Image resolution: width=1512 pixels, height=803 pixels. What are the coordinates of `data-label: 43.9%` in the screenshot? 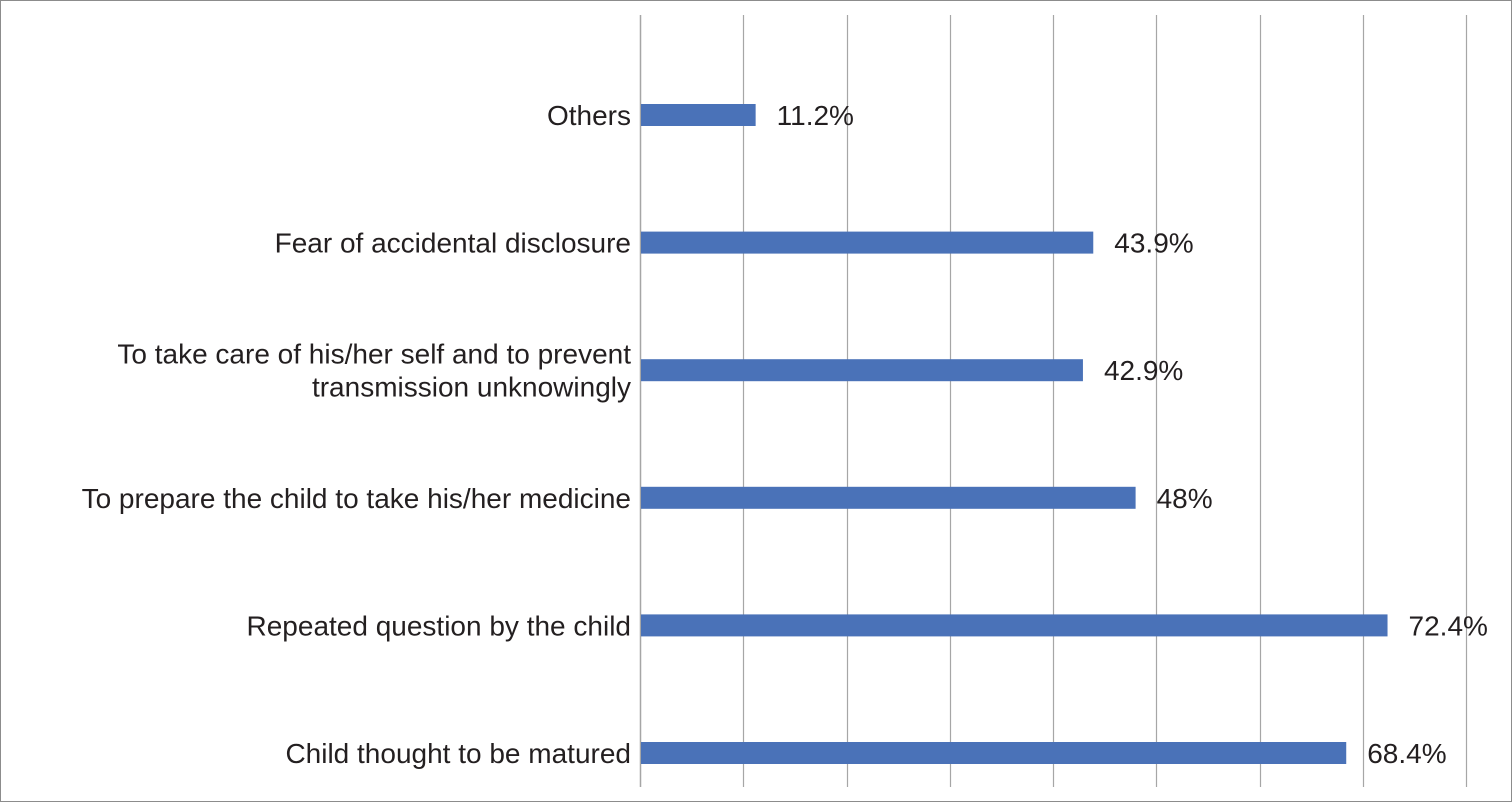 It's located at (1153, 243).